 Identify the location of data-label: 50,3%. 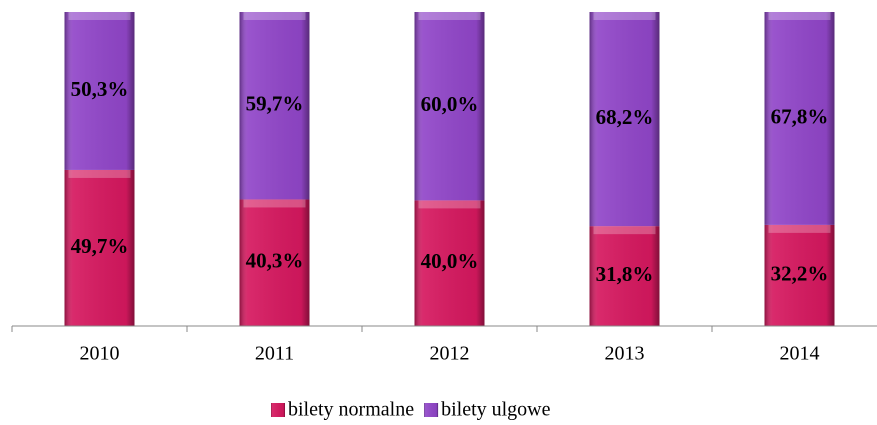
(100, 89).